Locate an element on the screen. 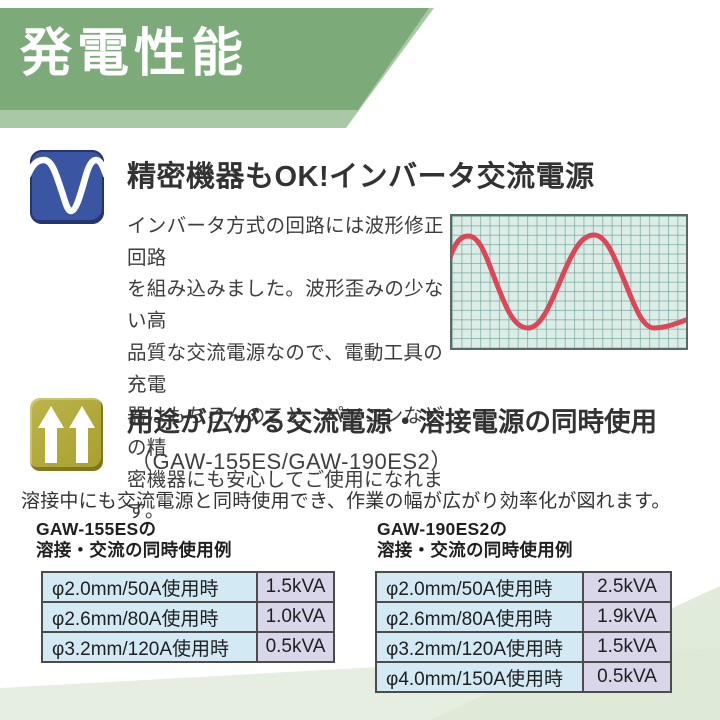  page-title: 発電性能 is located at coordinates (134, 54).